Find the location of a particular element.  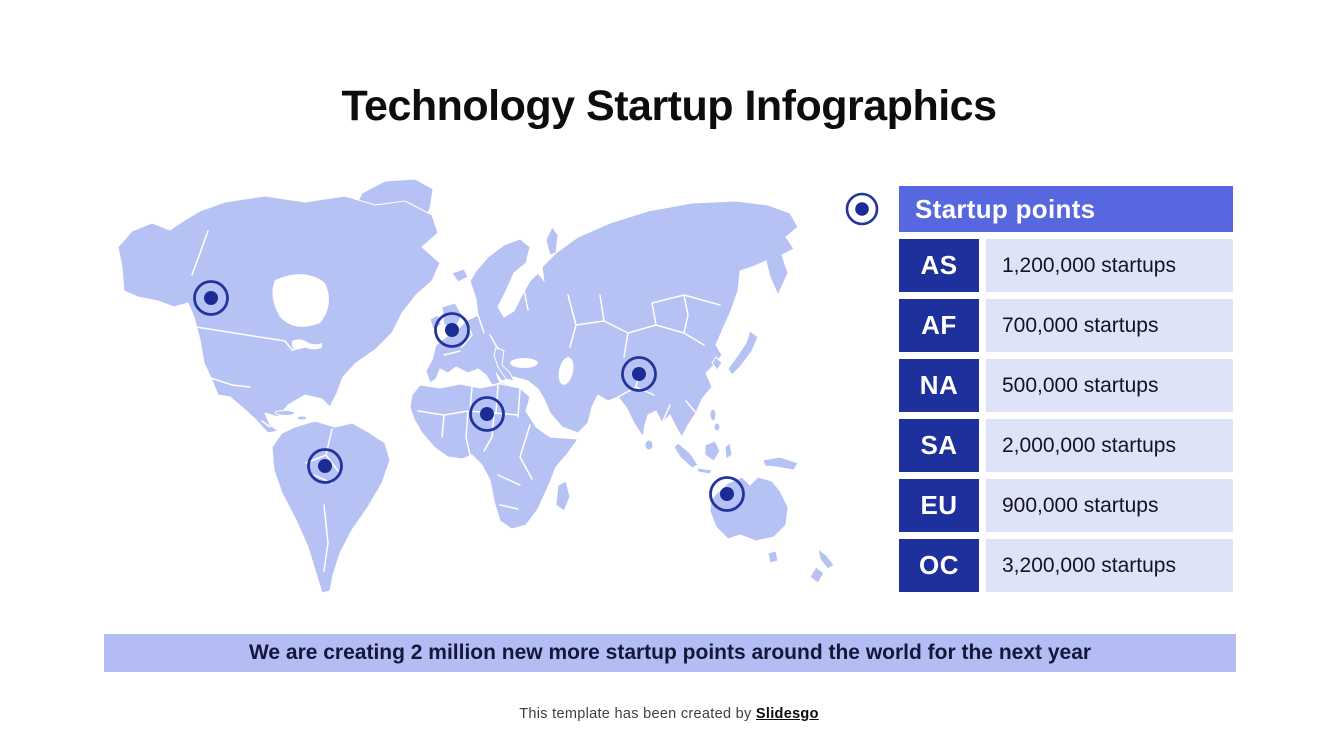

legend-row: OC 3,200,000 startups is located at coordinates (1066, 565).